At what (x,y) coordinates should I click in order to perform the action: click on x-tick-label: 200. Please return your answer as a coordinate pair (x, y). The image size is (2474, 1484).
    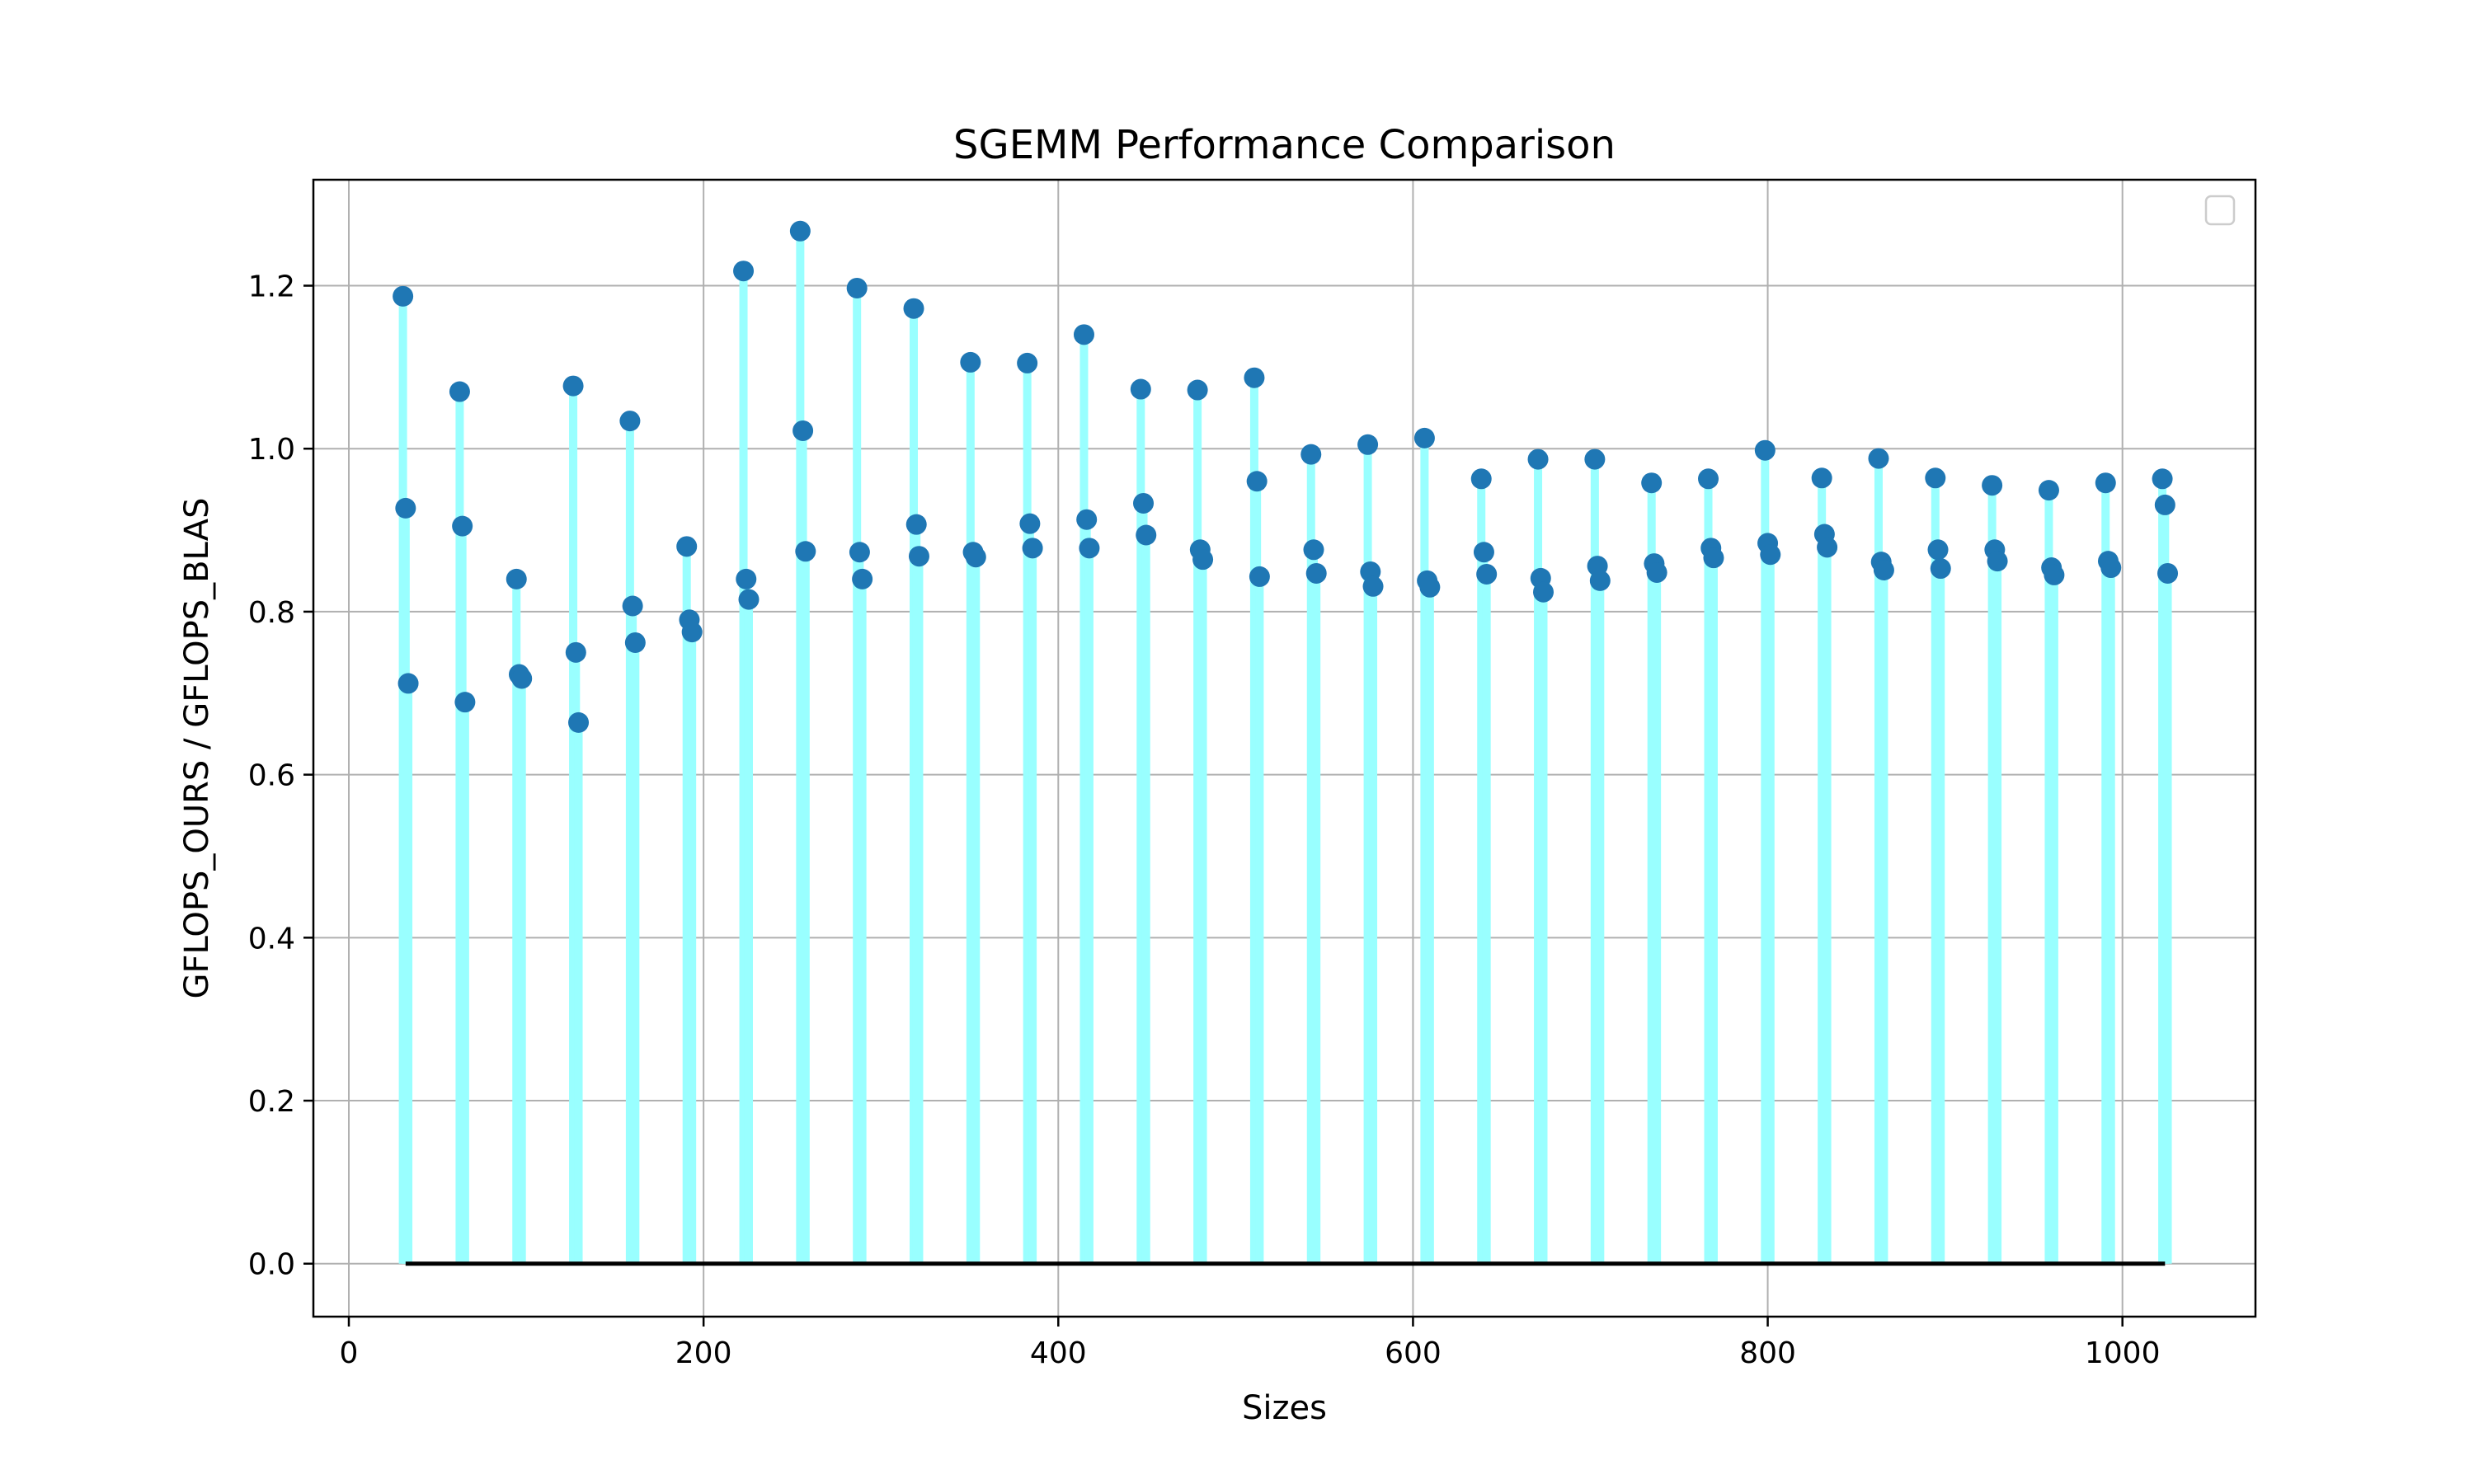
    Looking at the image, I should click on (703, 1353).